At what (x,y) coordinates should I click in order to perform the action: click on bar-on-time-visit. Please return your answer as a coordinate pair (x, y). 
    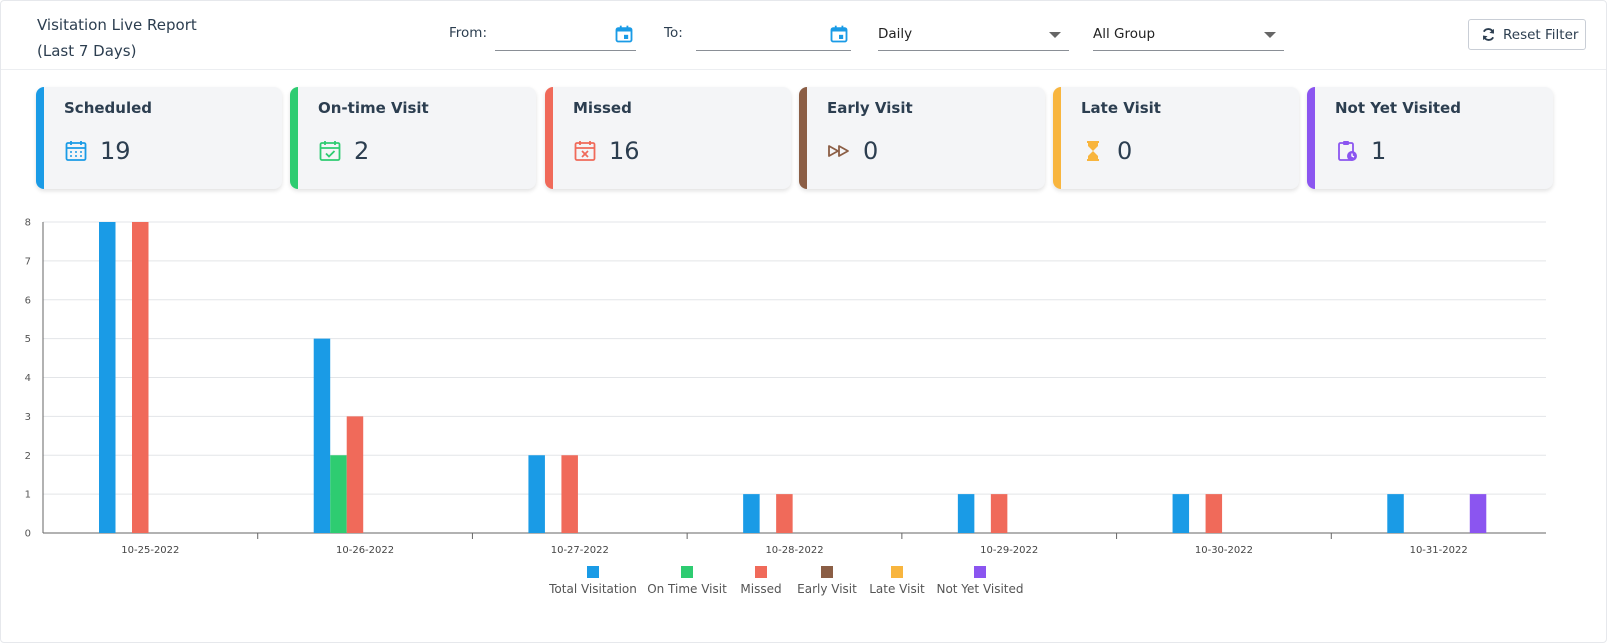
    Looking at the image, I should click on (338, 494).